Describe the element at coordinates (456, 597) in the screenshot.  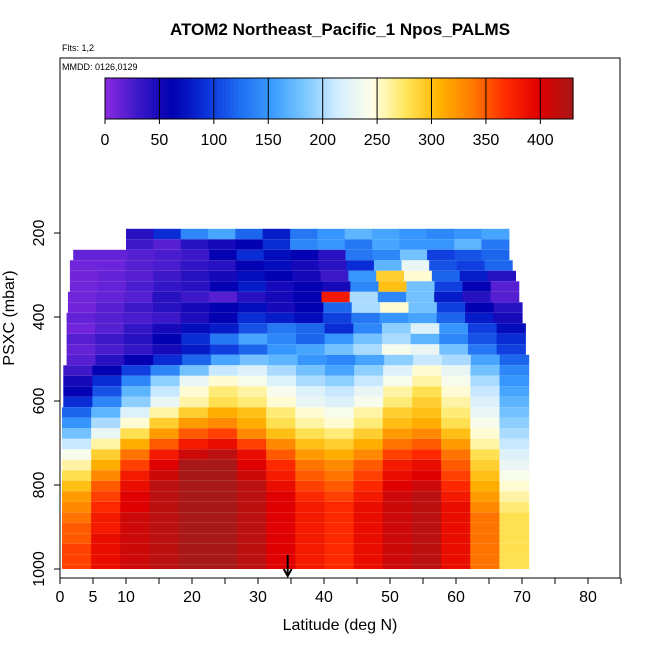
I see `x-tick-label: 60` at that location.